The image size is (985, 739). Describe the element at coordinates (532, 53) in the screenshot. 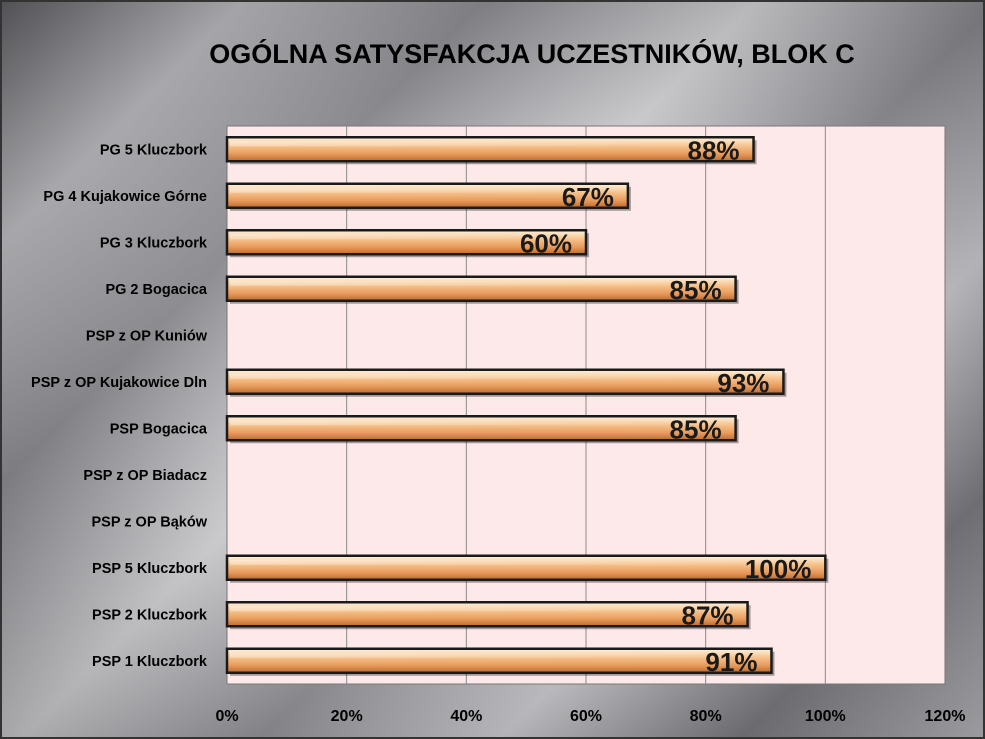

I see `chart-title: OGÓLNA SATYSFAKCJA UCZESTNIKÓW, BLOK C` at that location.